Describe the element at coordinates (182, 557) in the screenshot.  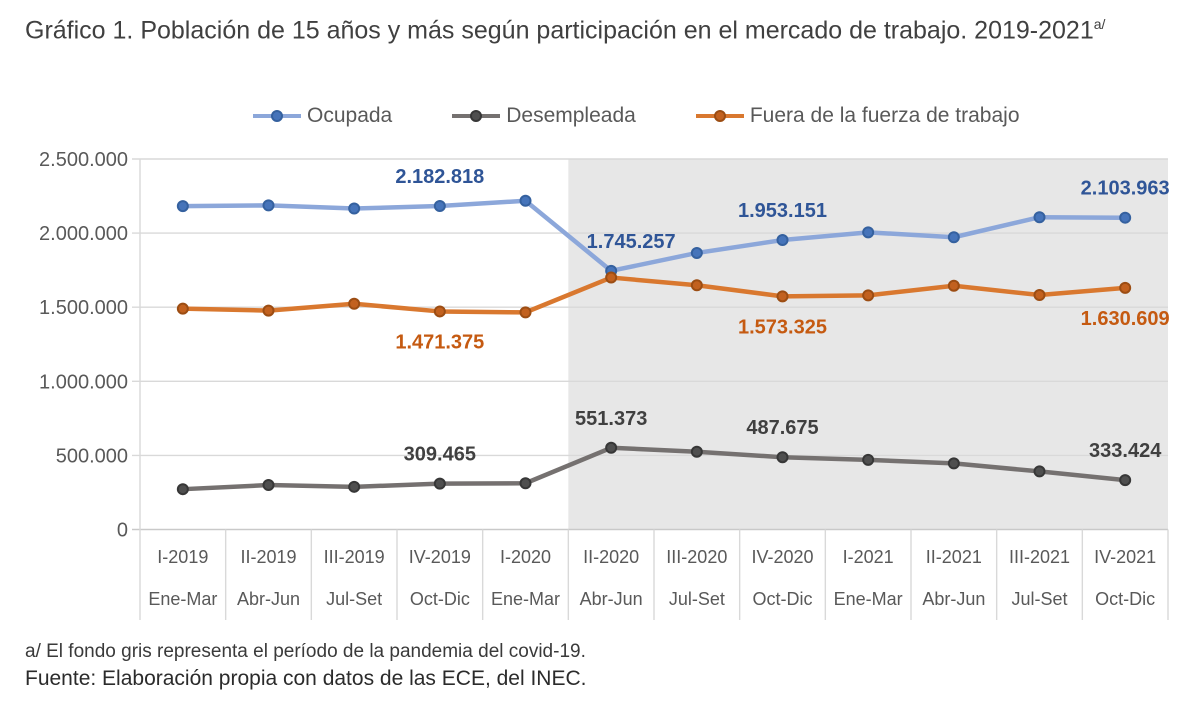
I see `x-axis-quarter-label: I-2019` at that location.